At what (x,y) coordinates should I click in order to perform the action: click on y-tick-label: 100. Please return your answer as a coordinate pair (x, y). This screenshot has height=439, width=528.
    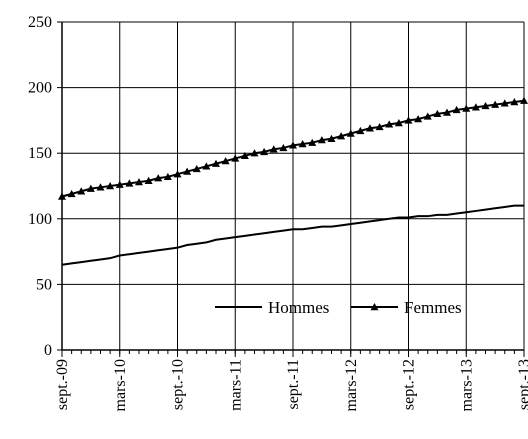
    Looking at the image, I should click on (40, 219).